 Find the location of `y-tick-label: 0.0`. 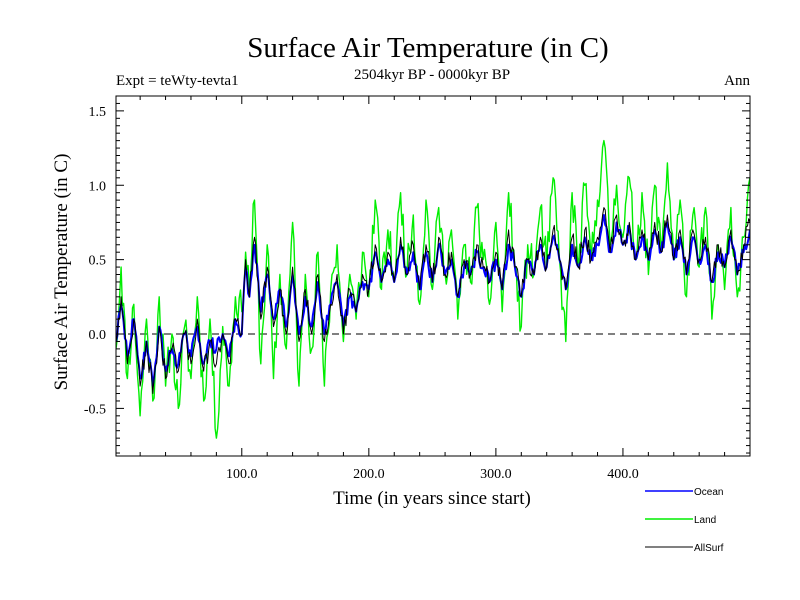

y-tick-label: 0.0 is located at coordinates (98, 335).